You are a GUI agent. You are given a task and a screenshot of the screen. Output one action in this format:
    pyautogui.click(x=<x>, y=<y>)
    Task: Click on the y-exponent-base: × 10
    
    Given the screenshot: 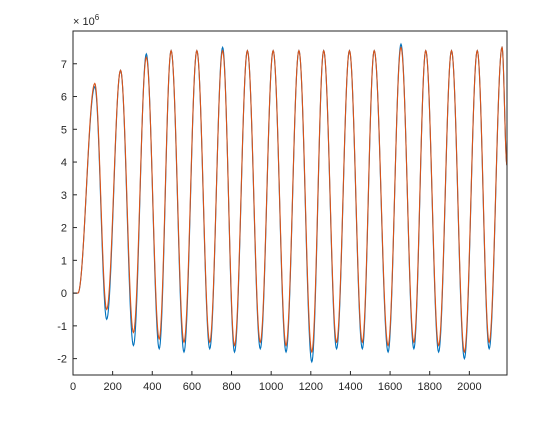 What is the action you would take?
    pyautogui.click(x=84, y=22)
    